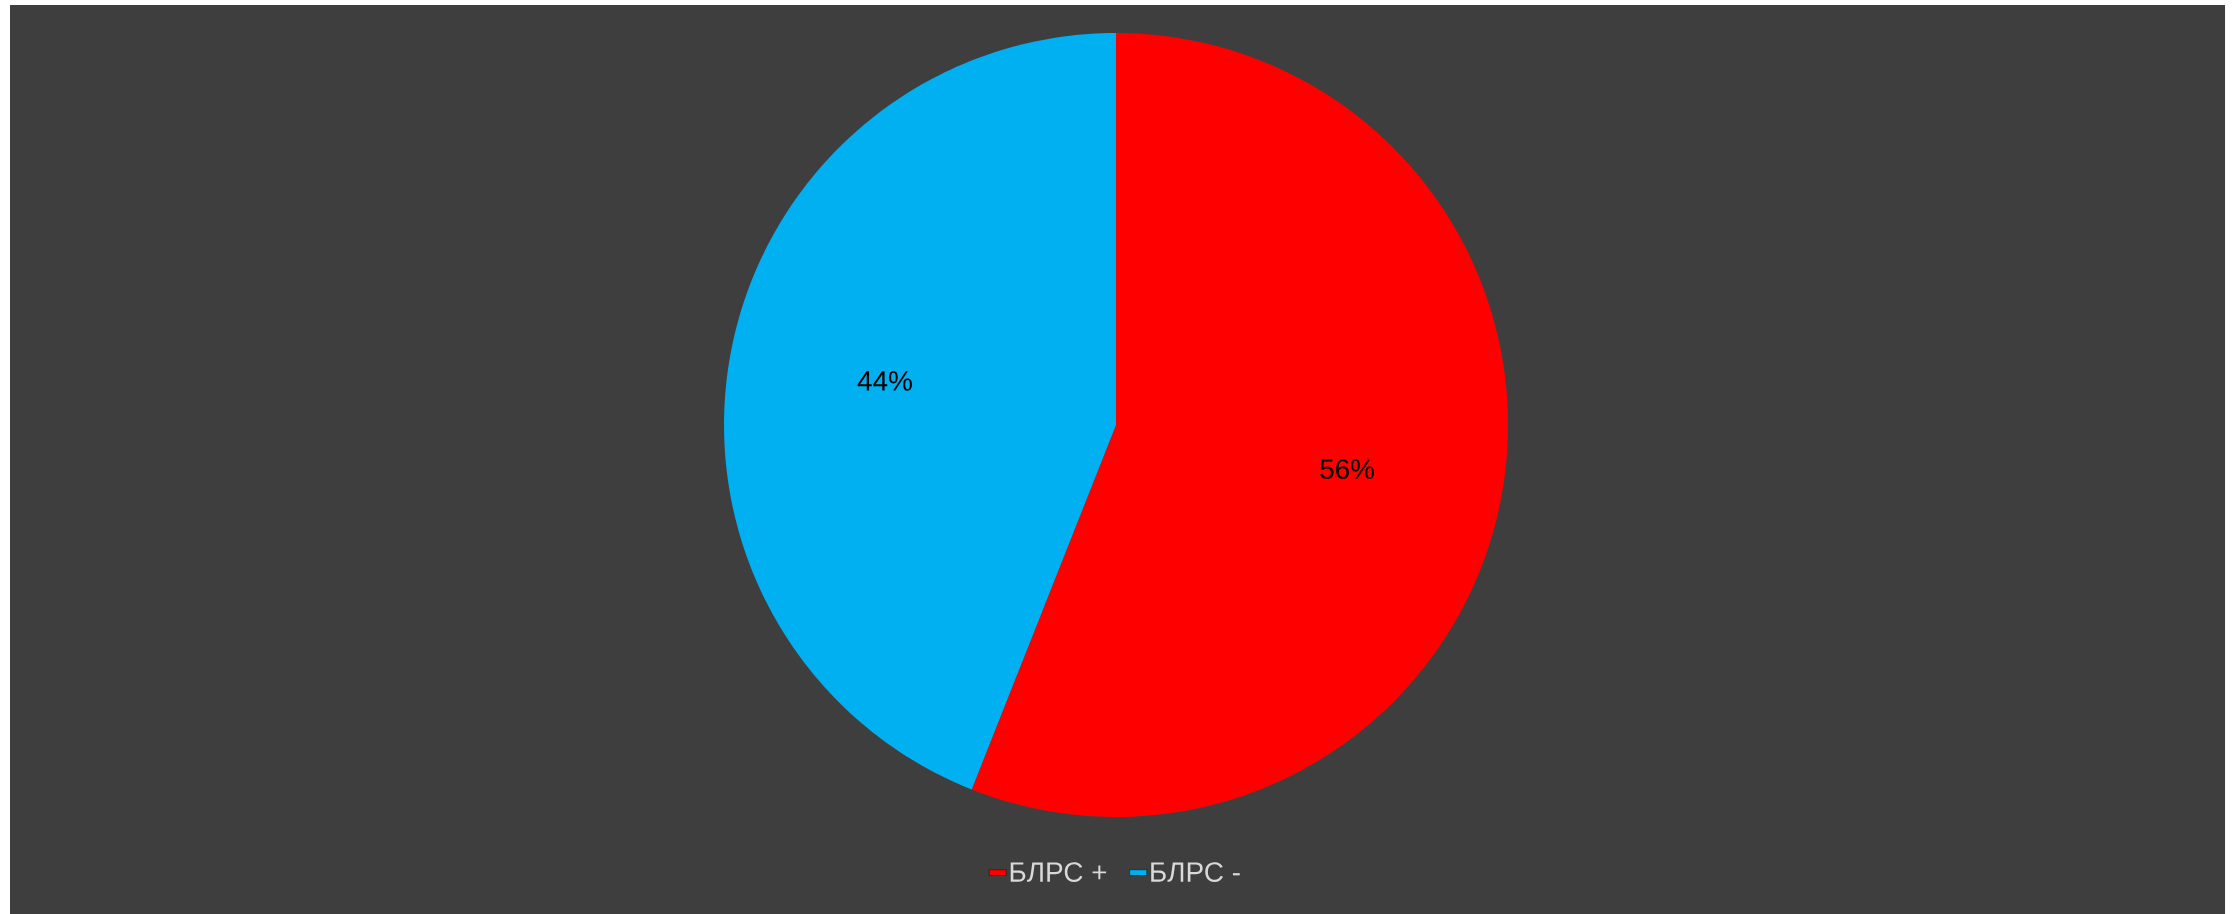  I want to click on data-label: 56%, so click(1347, 469).